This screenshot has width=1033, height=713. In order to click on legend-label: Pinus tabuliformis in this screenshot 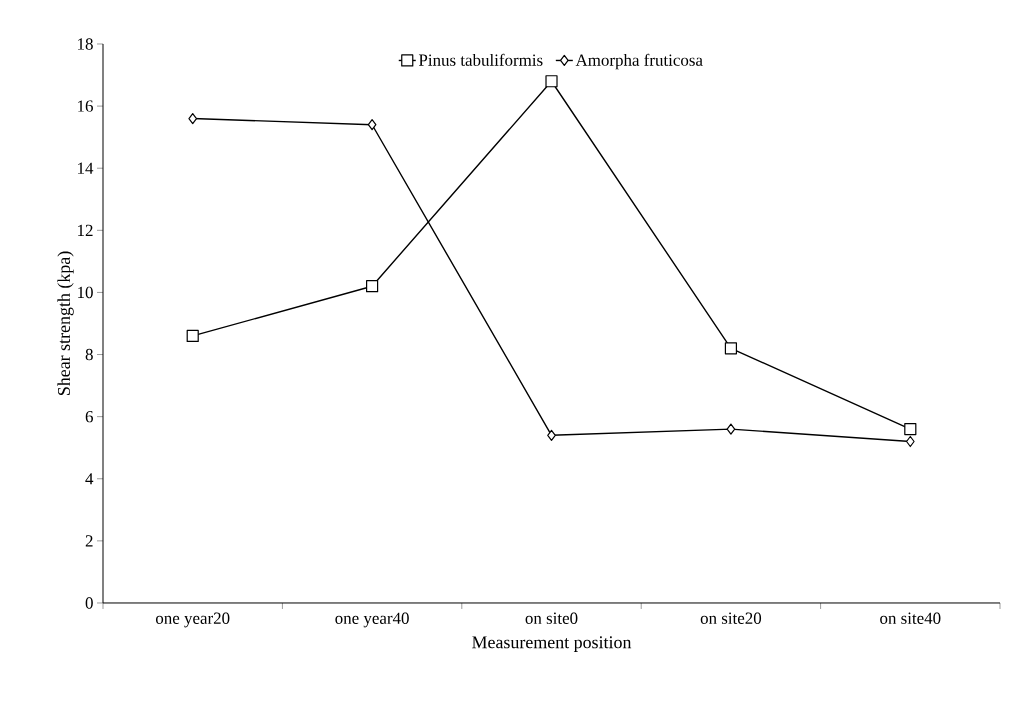, I will do `click(480, 59)`.